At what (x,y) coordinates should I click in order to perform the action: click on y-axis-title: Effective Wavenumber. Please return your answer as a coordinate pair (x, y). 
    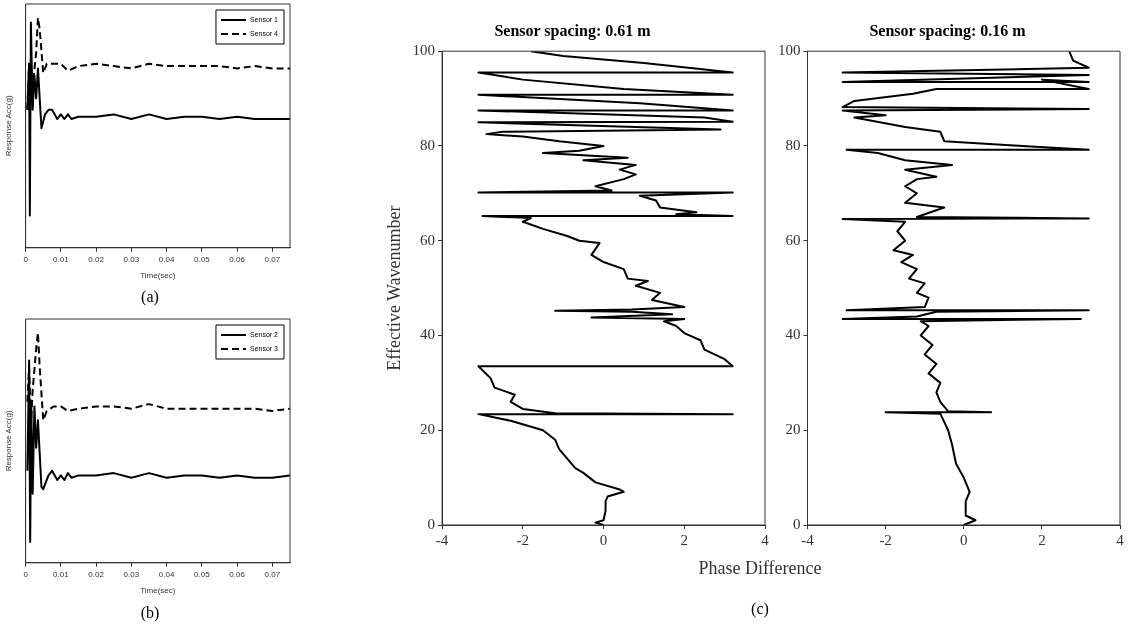
    Looking at the image, I should click on (393, 288).